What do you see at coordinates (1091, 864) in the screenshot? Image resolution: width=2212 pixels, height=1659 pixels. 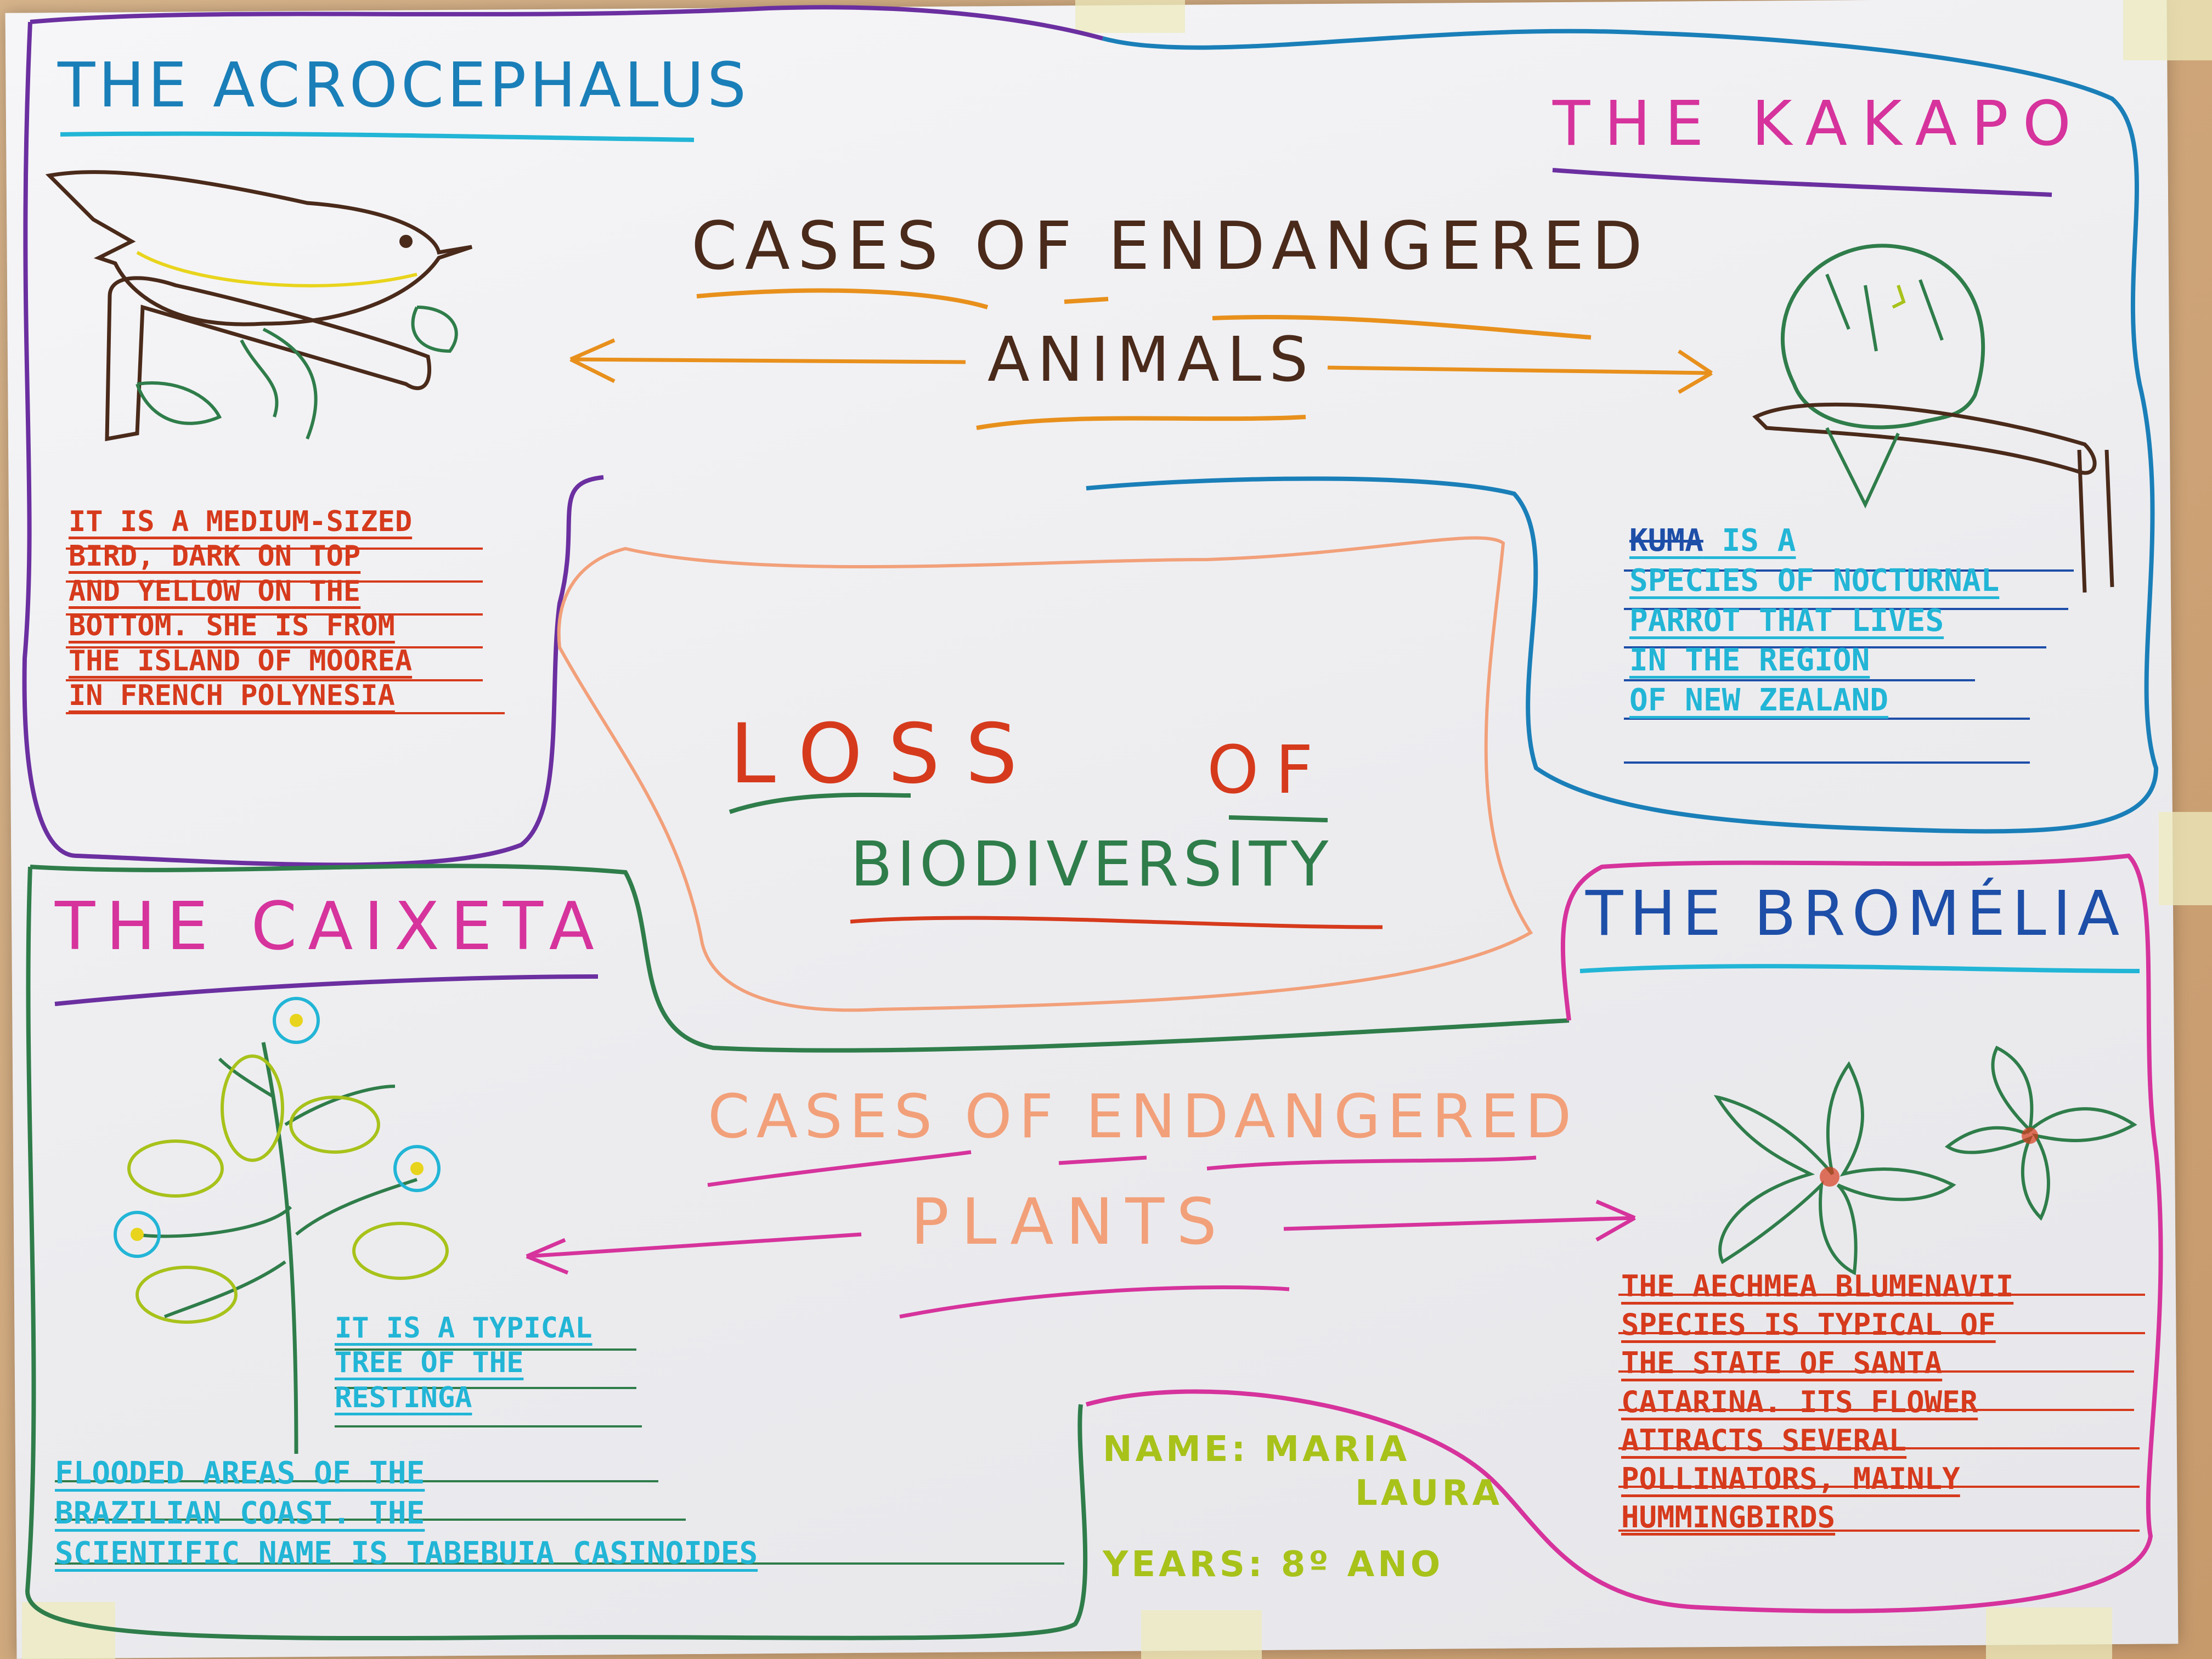 I see `center-line2: BIODIVERSITY` at bounding box center [1091, 864].